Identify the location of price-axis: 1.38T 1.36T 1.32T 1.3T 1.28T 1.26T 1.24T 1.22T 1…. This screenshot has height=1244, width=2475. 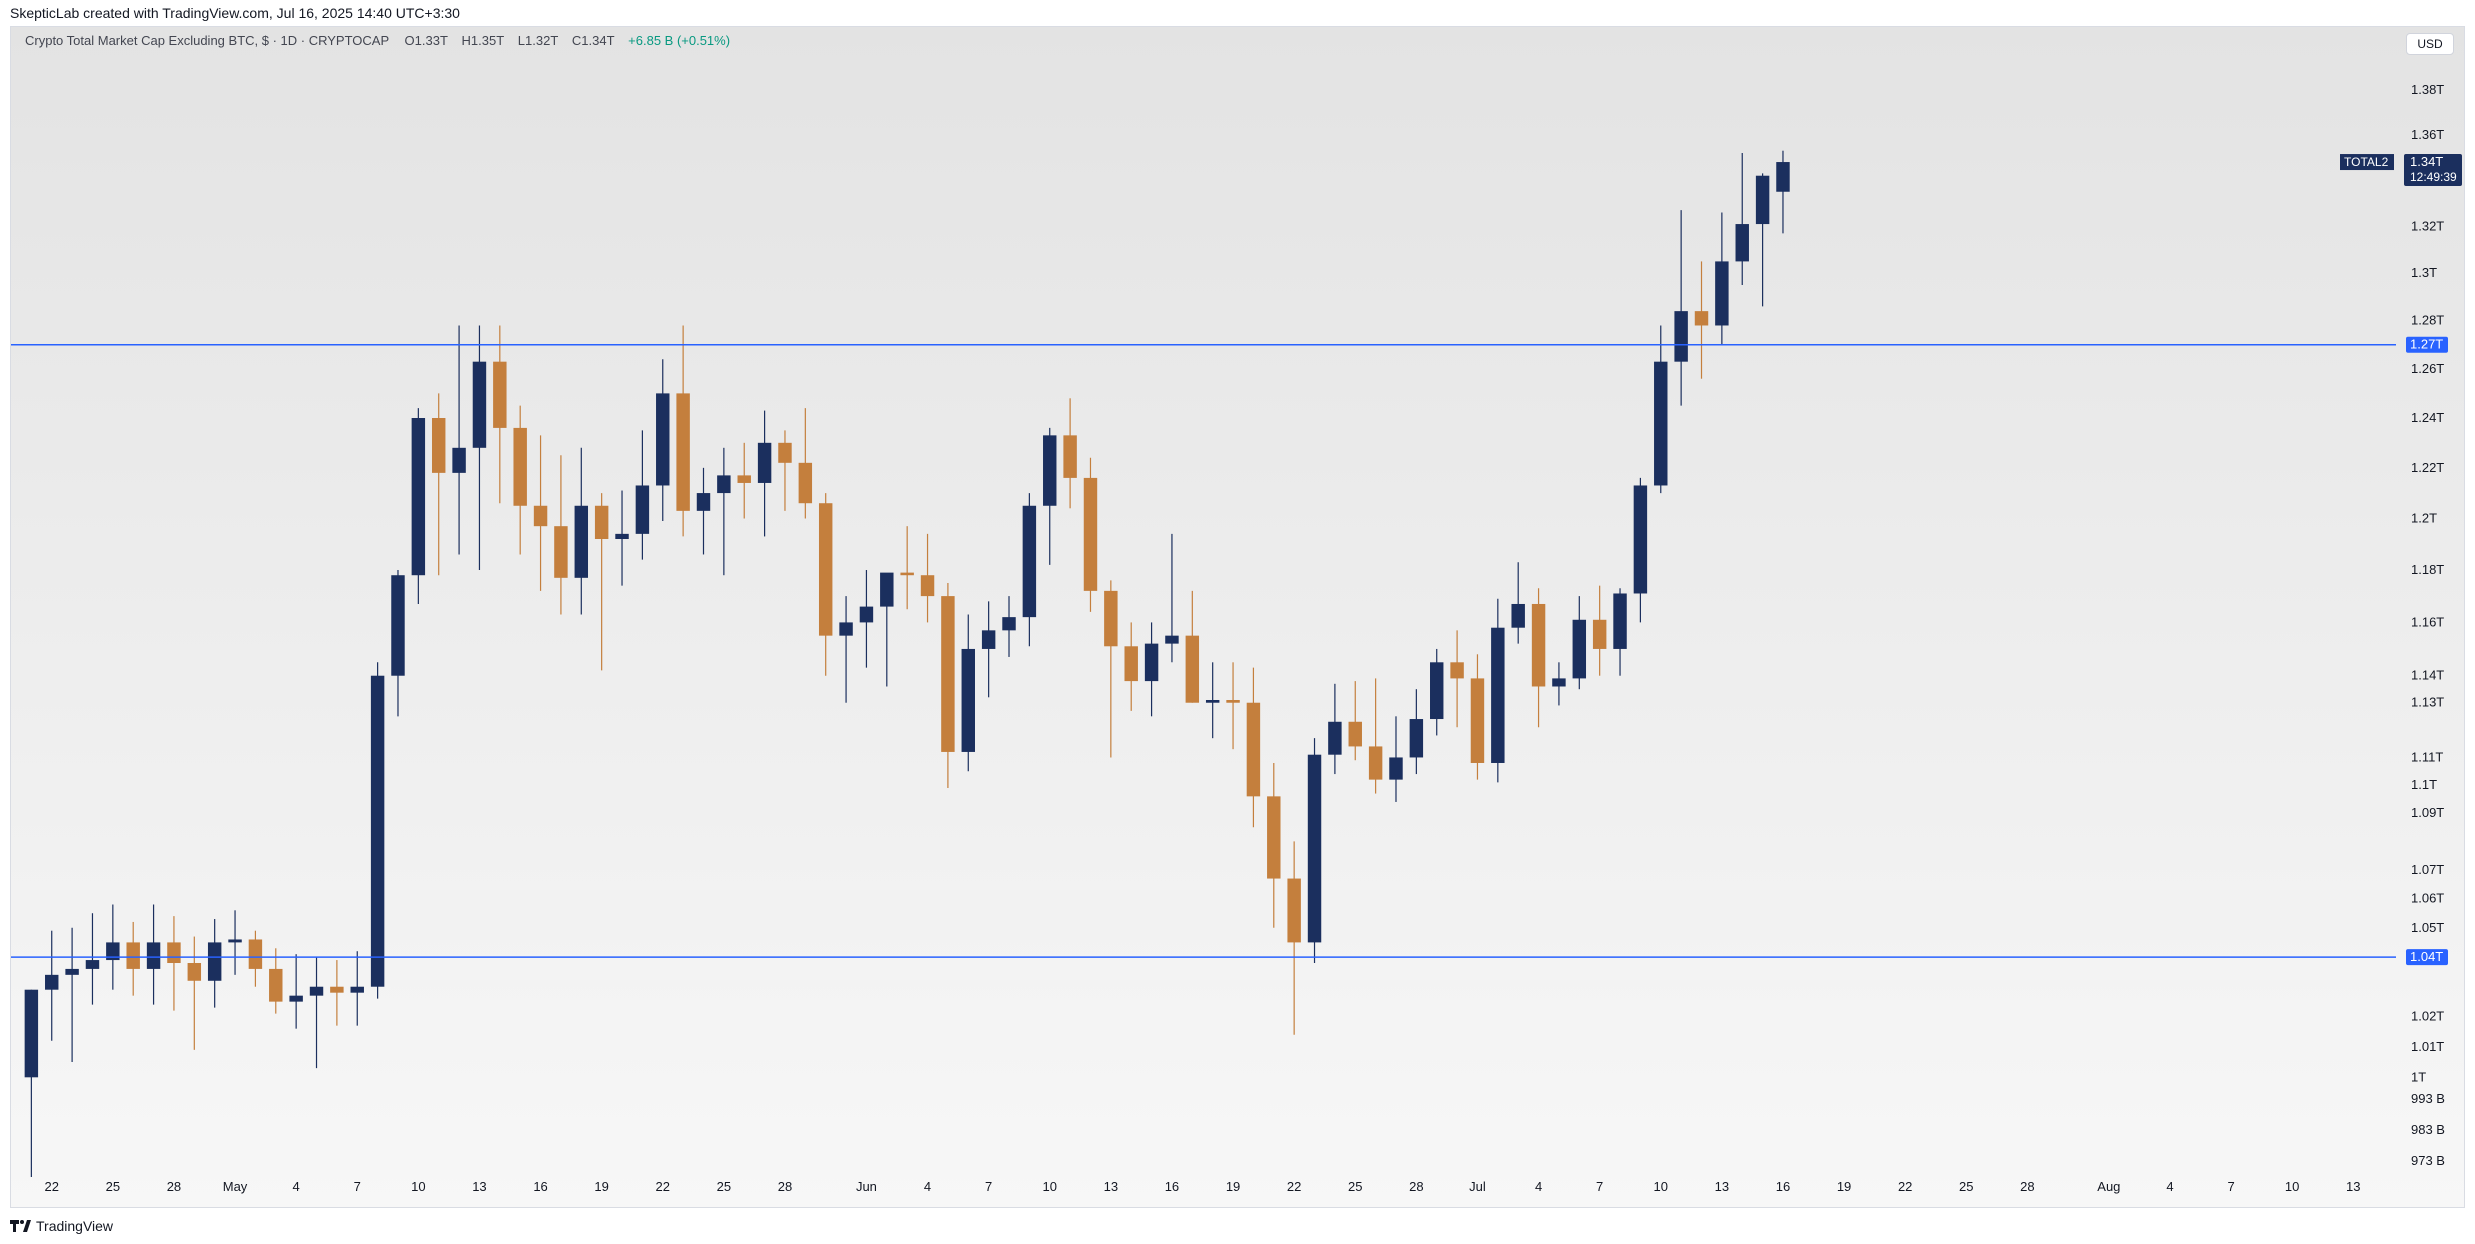
(2427, 625).